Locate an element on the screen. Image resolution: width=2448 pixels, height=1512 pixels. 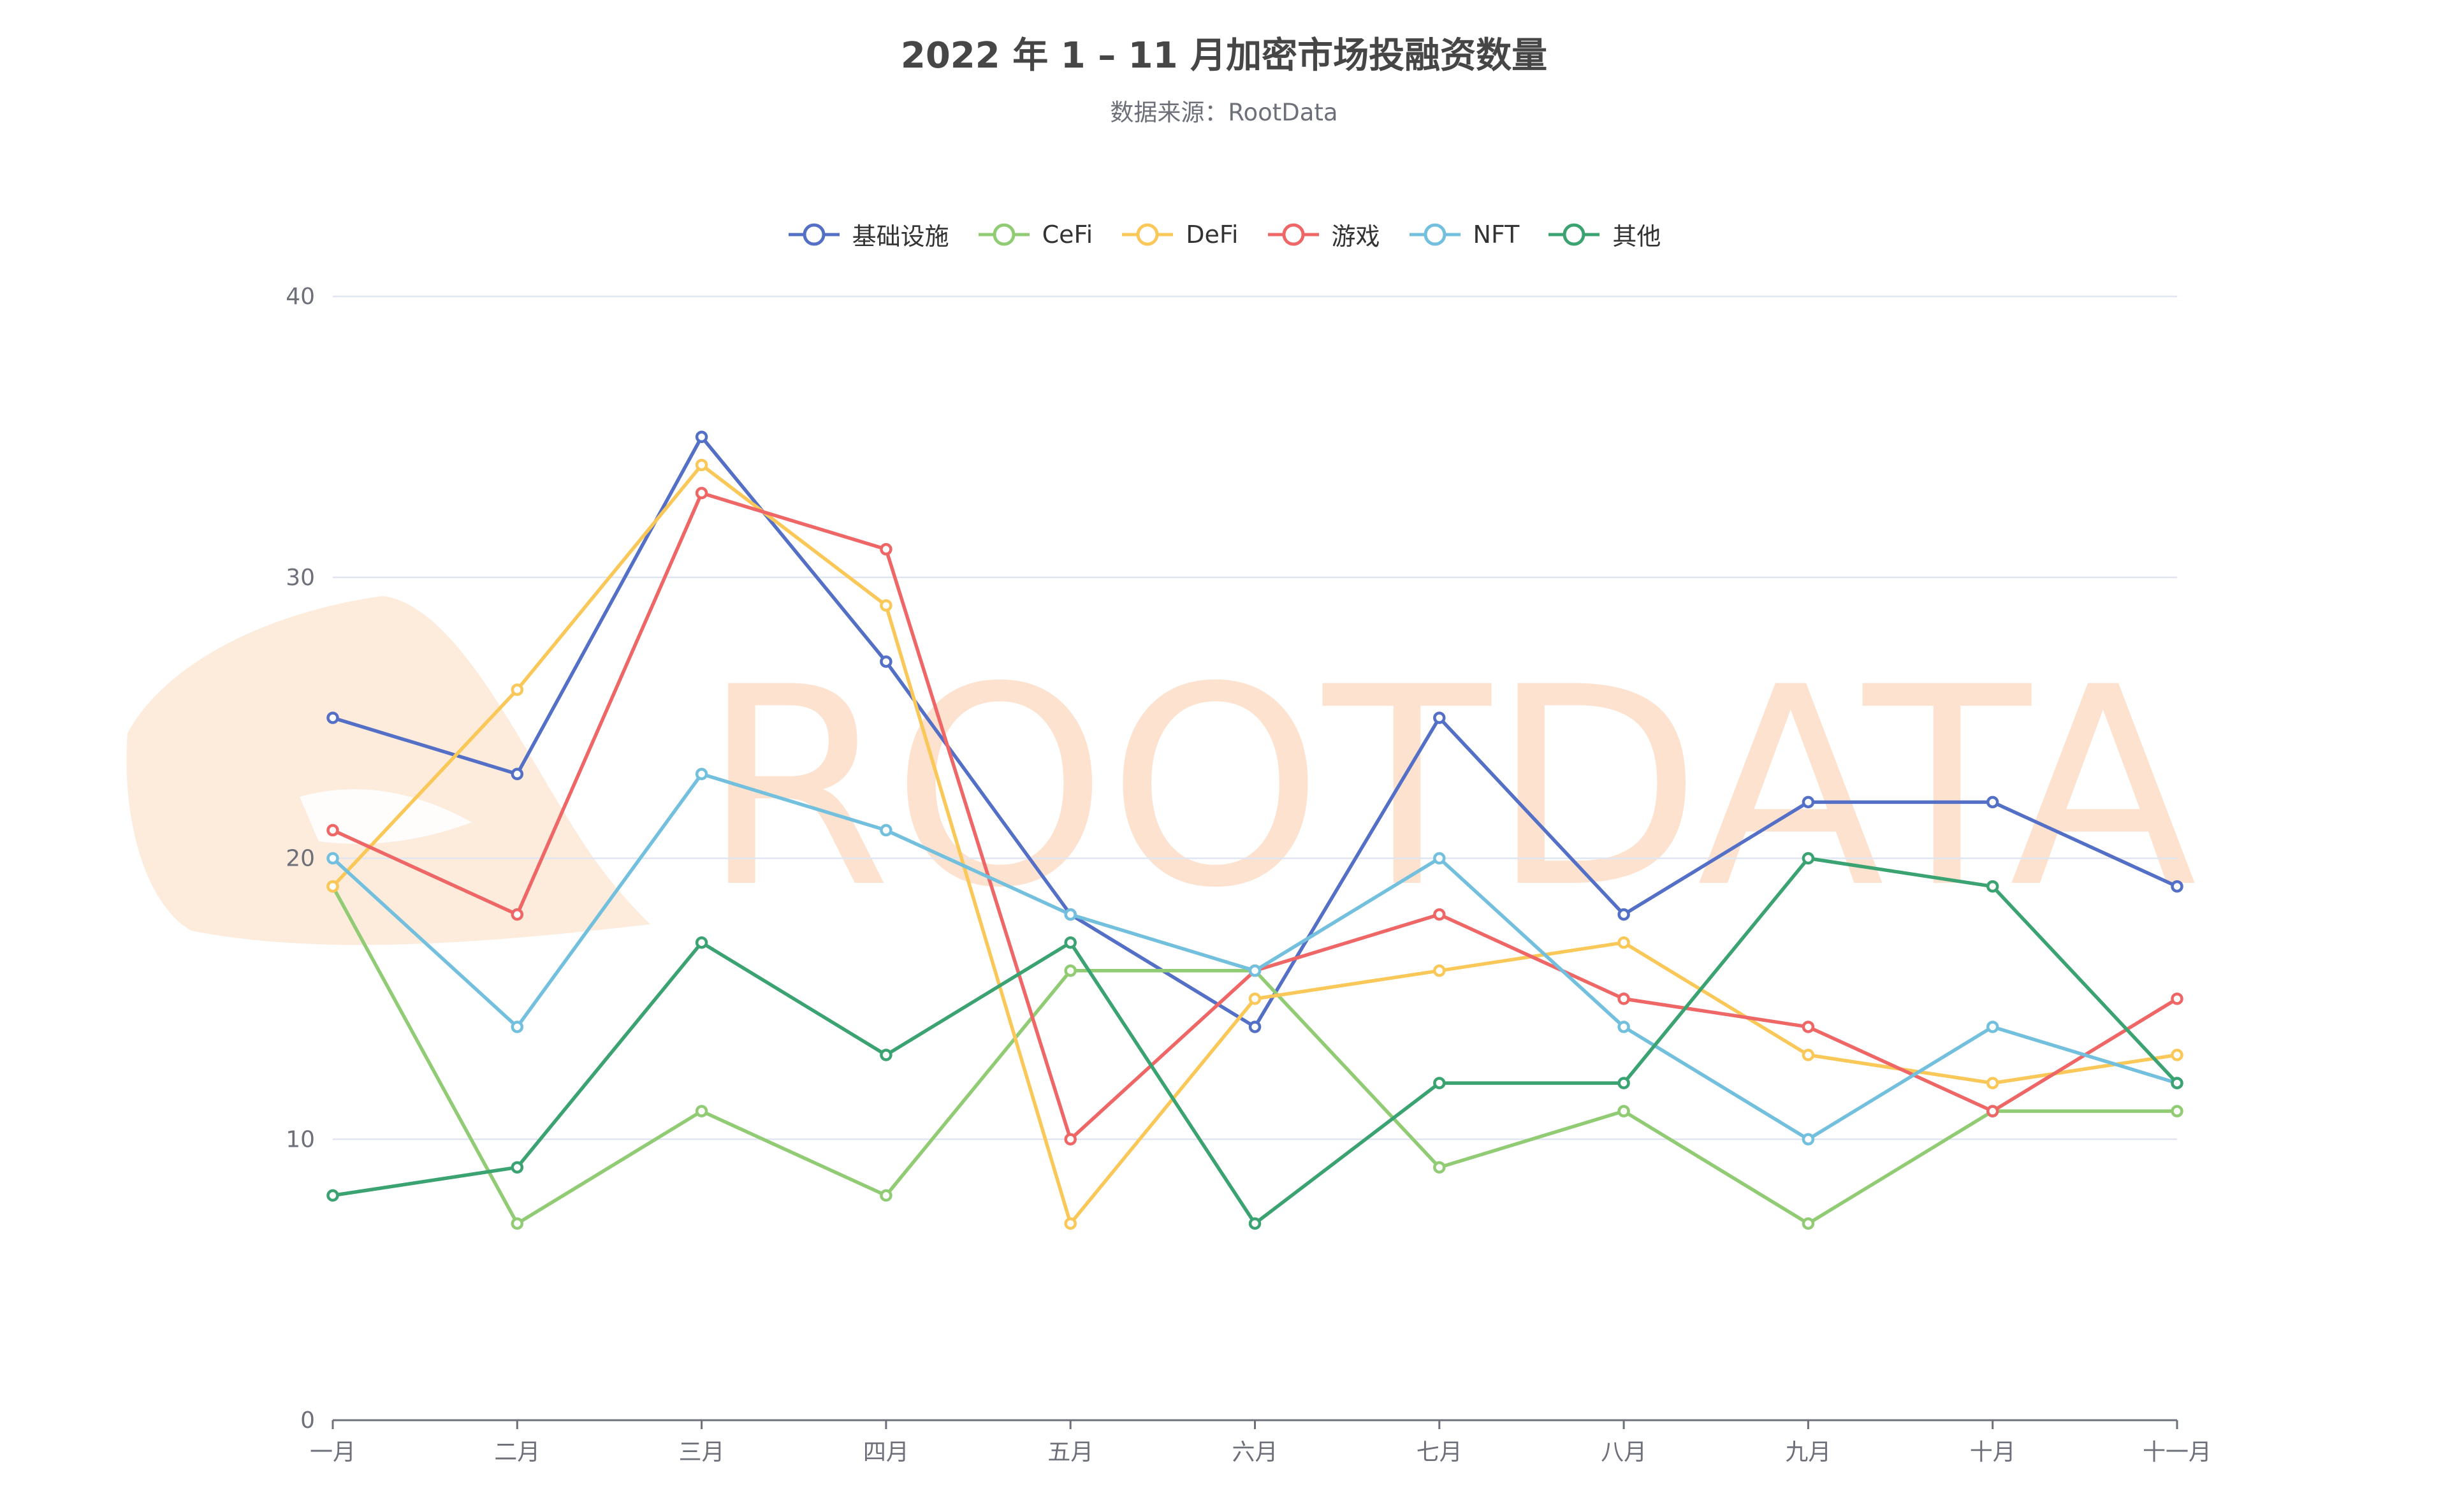
x-tick-label: 六月 is located at coordinates (1255, 1452).